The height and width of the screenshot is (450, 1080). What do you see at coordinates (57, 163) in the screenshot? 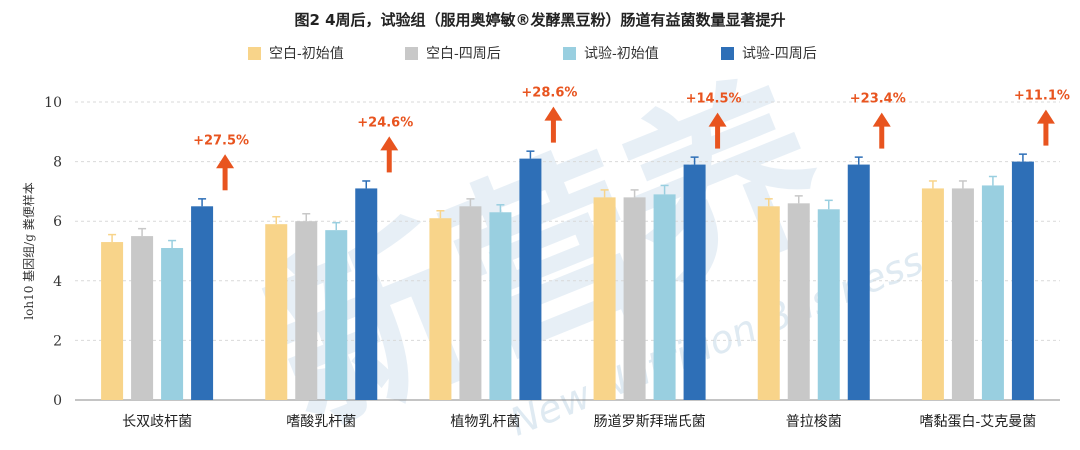
I see `y-tick-label: 8` at bounding box center [57, 163].